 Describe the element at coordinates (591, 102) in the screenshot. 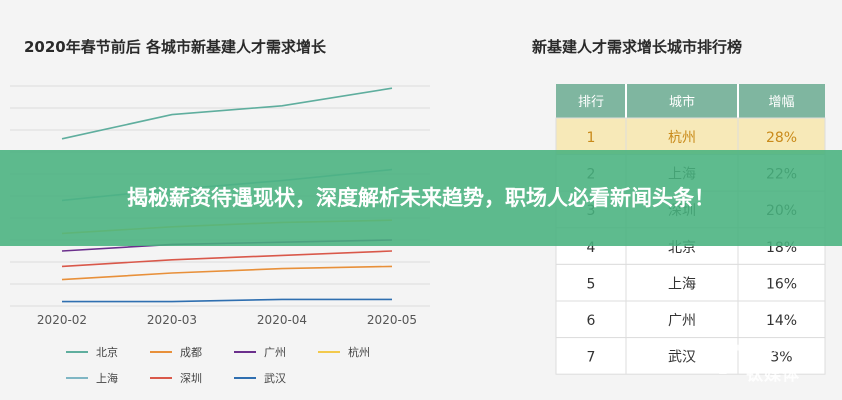

I see `table-header-cell: 排行` at that location.